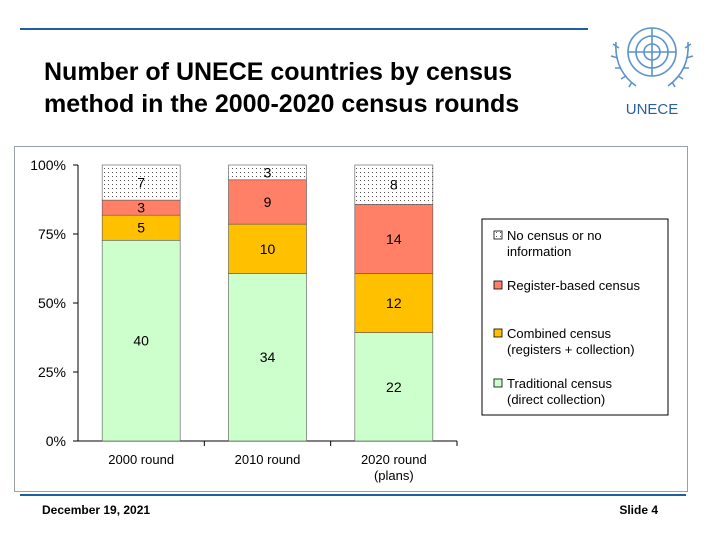  I want to click on data-label: 7, so click(141, 183).